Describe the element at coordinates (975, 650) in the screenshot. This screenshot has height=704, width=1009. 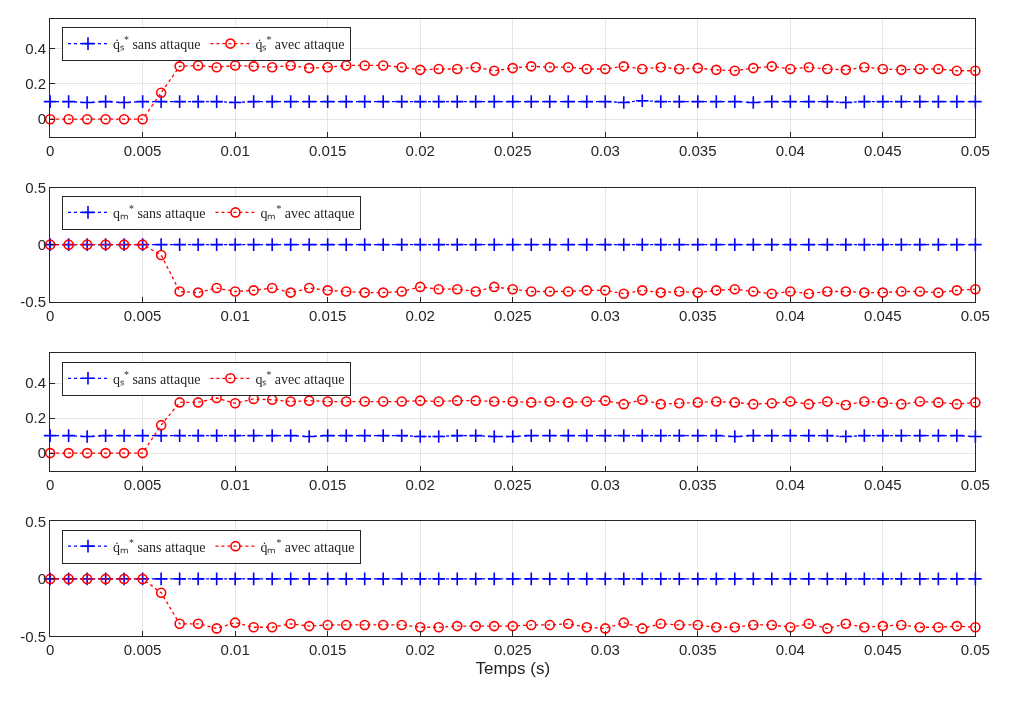
I see `x-tick-label: 0.05` at that location.